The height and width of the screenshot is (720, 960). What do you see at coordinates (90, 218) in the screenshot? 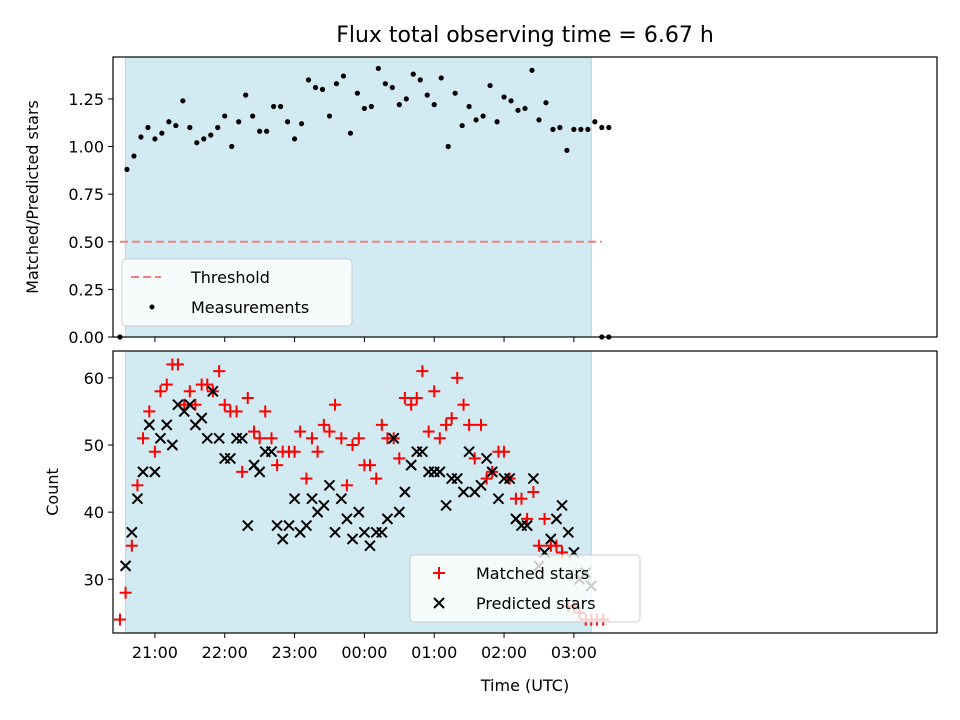
I see `top-y-ticks: 0.00 0.25 0.50 0.75 1.00 1.25` at bounding box center [90, 218].